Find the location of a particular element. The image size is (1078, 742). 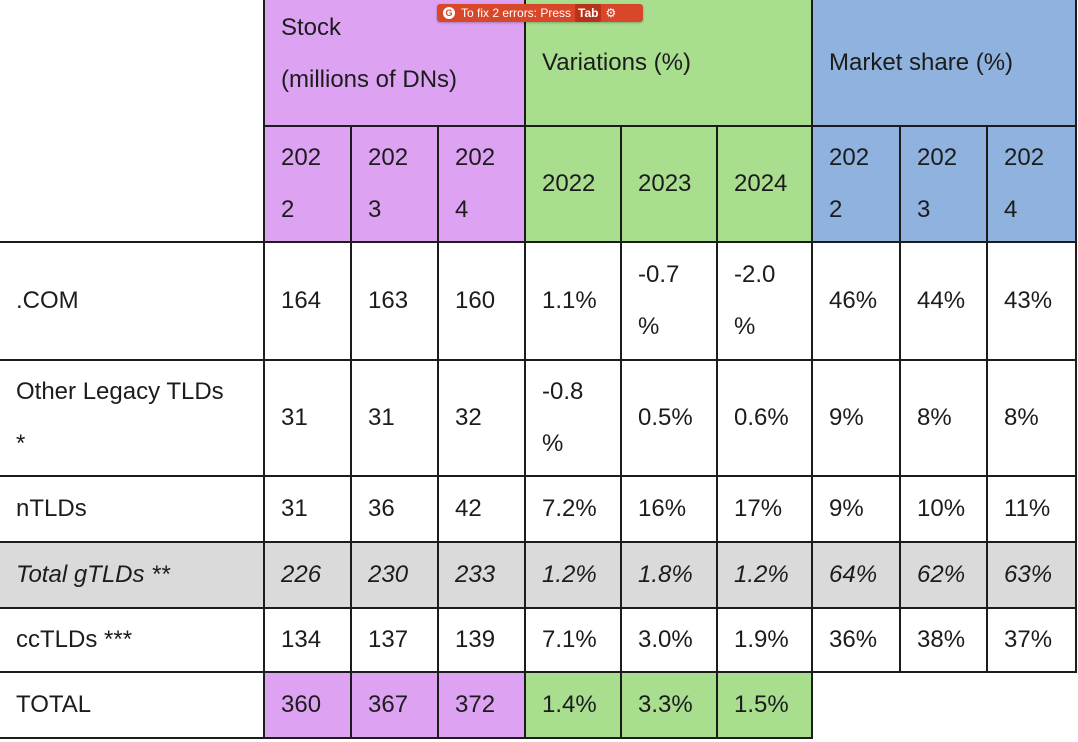

var-year-2023: 2023 is located at coordinates (669, 184).